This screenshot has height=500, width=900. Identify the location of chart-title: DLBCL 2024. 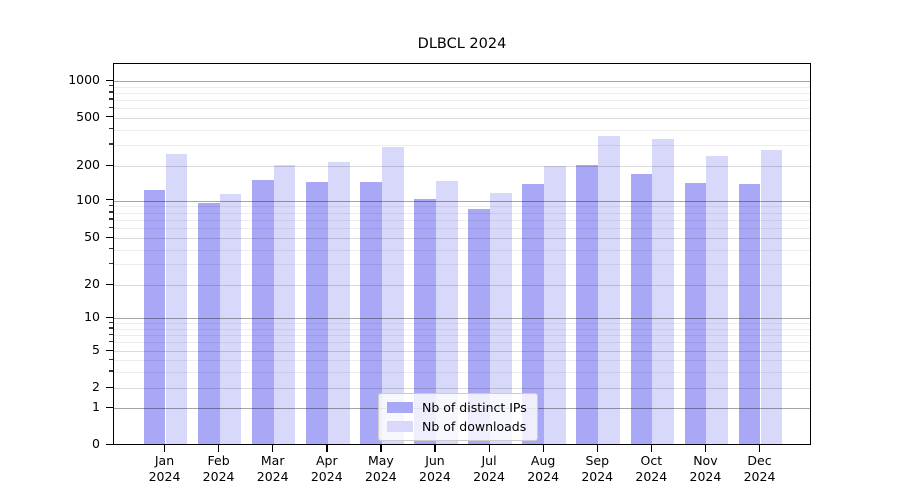
(462, 44).